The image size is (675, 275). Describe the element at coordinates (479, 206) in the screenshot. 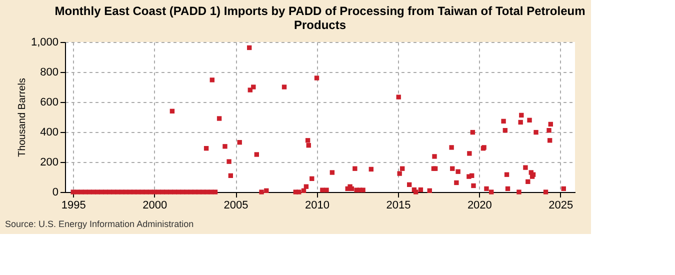

I see `x-tick-label: 2020` at that location.